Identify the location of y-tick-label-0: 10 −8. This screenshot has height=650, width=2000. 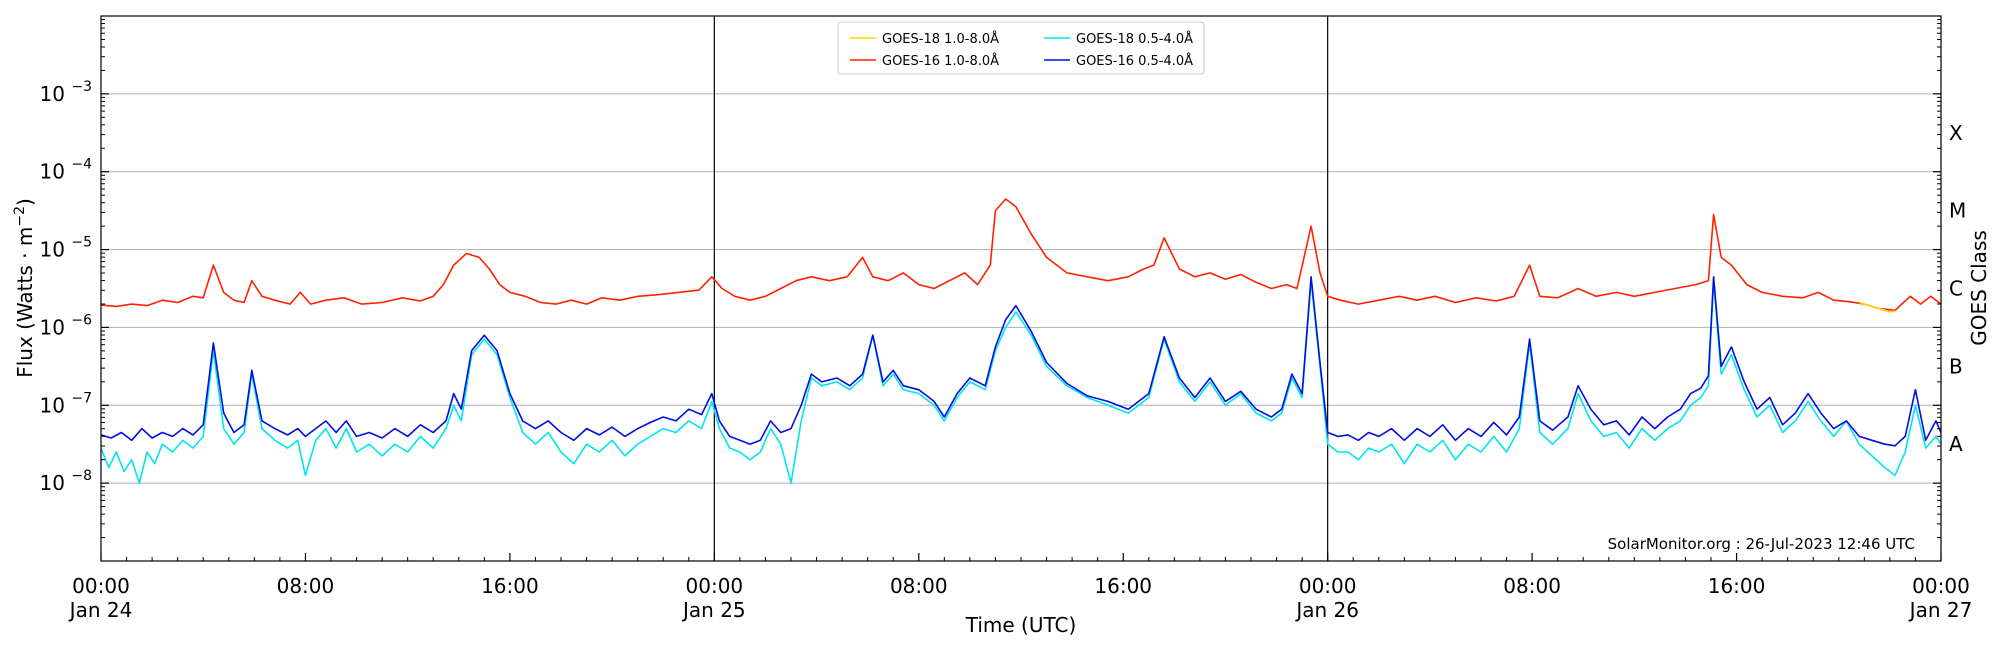
(66, 481).